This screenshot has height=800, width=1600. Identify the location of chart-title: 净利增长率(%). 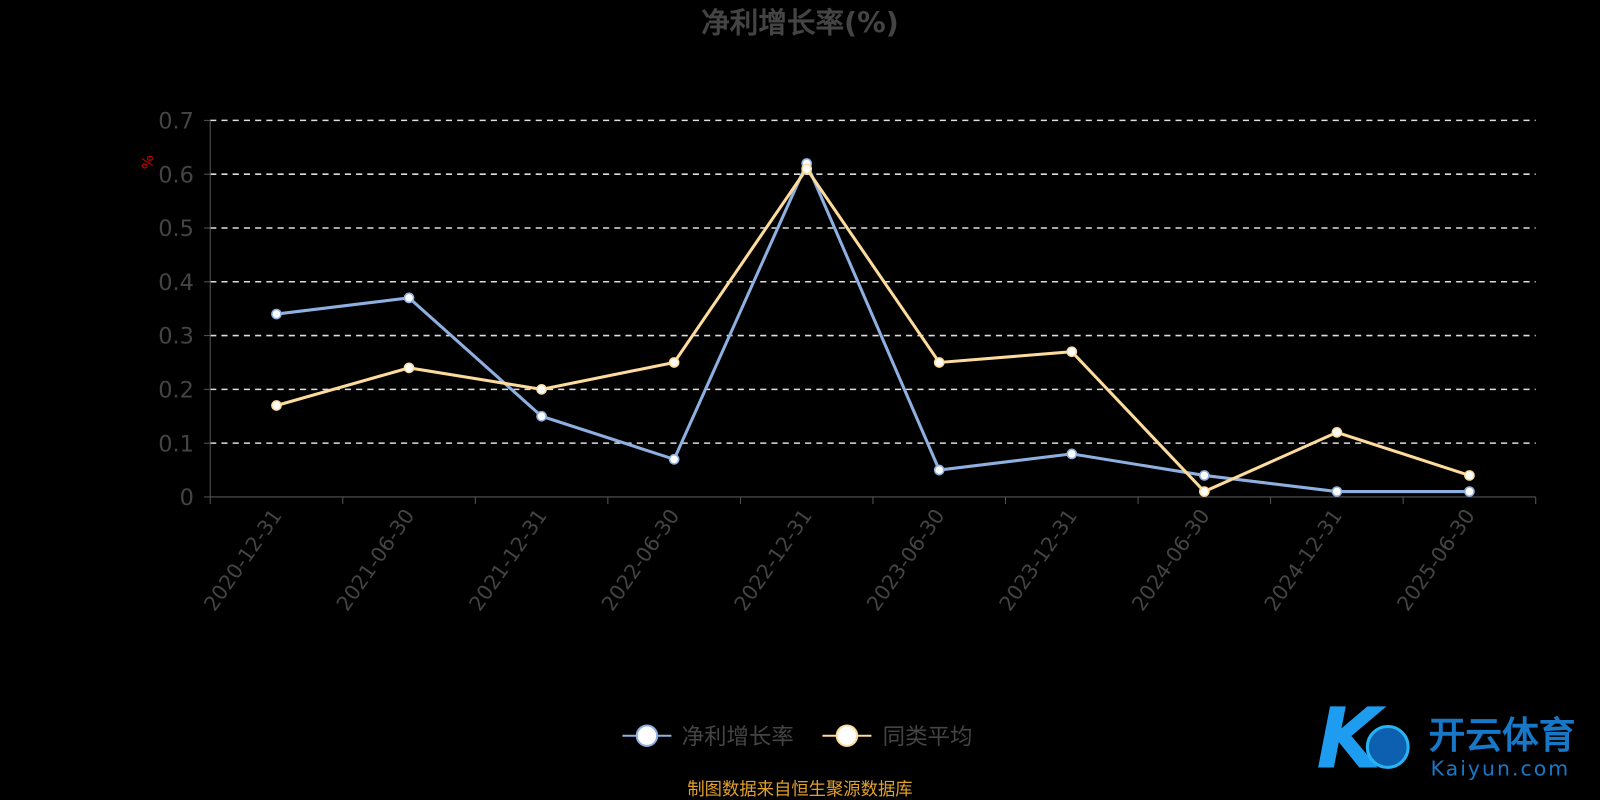
(800, 23).